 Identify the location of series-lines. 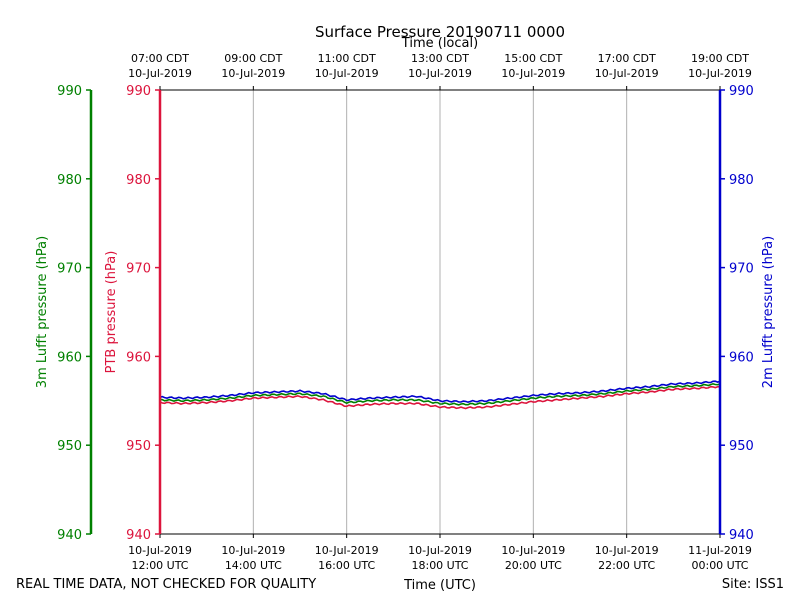
(440, 395).